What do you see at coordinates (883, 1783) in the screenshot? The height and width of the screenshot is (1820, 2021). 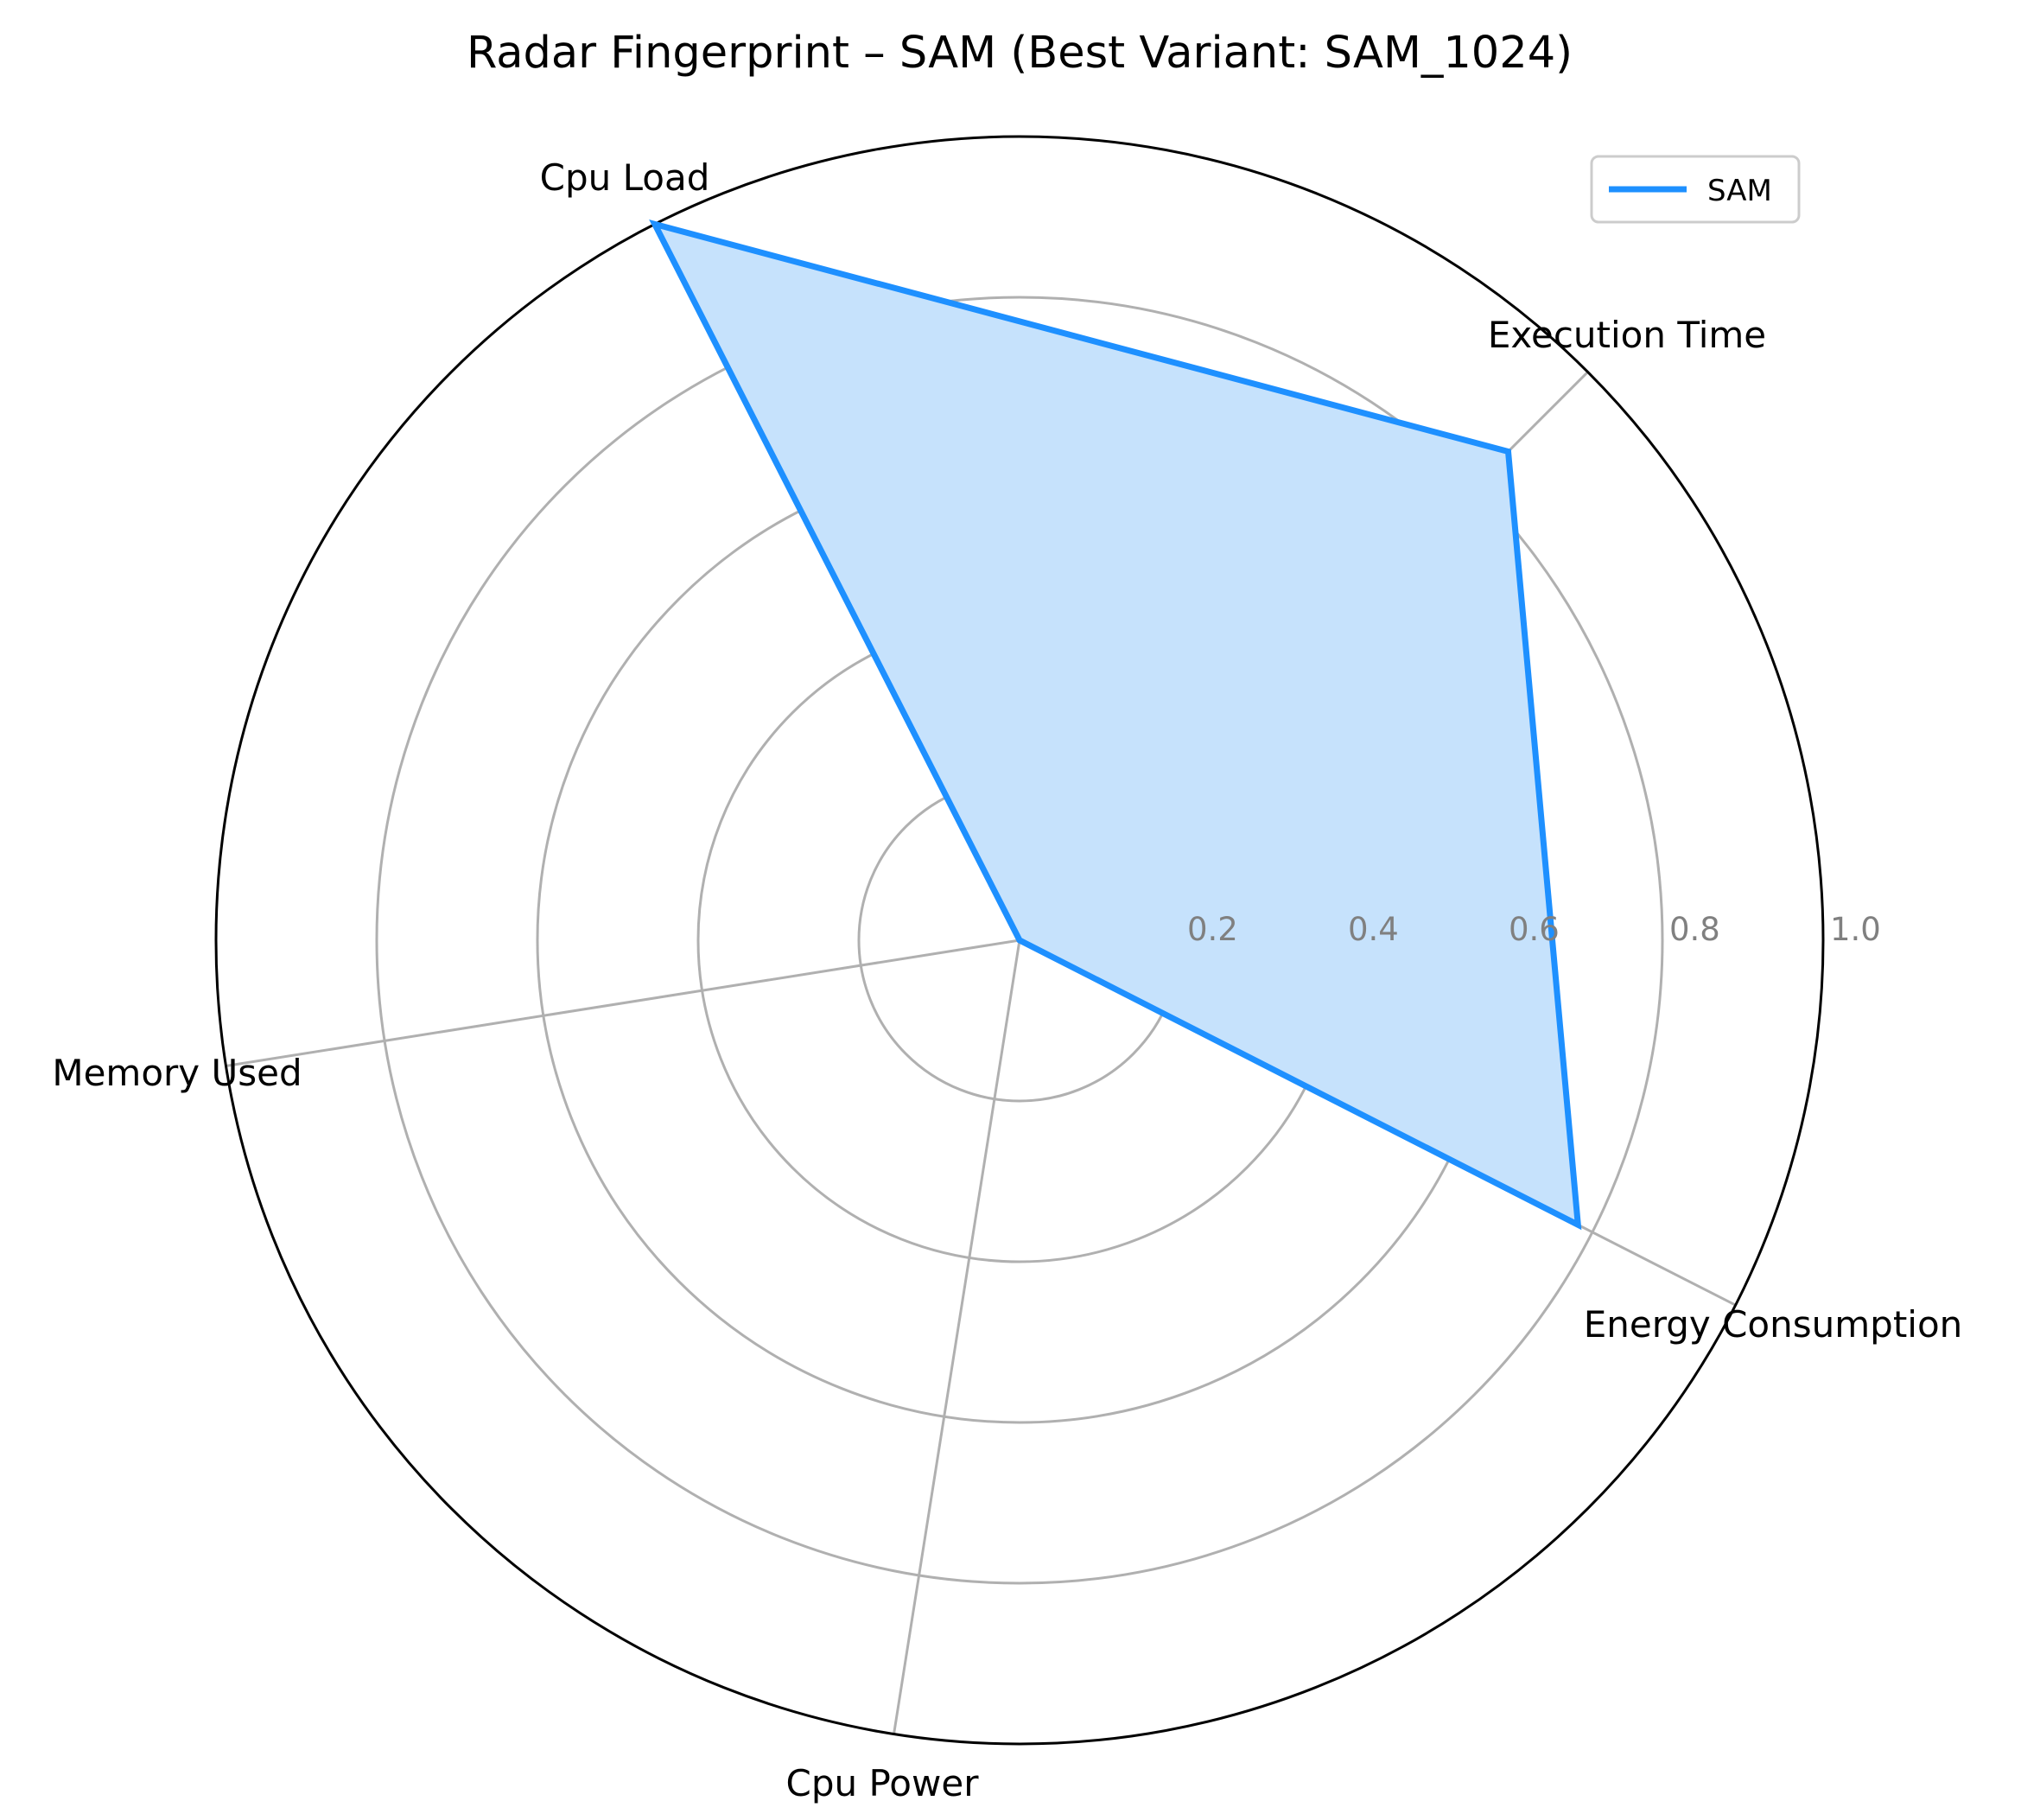 I see `axis-label-3: Cpu Power` at bounding box center [883, 1783].